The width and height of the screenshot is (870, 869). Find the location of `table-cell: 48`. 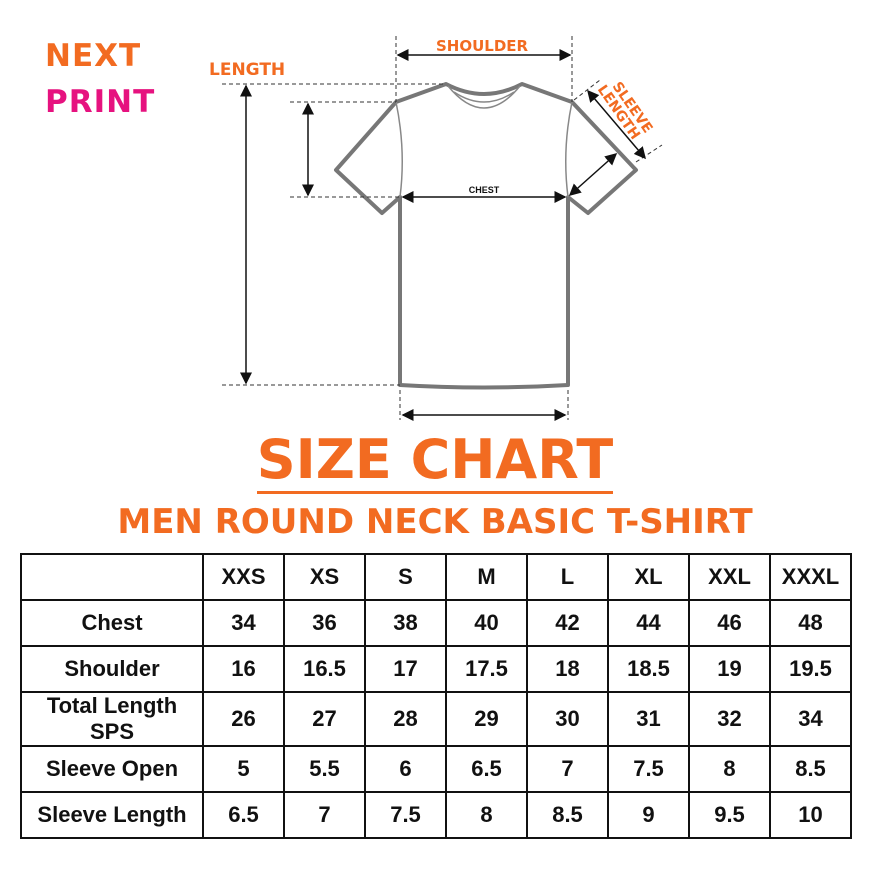

table-cell: 48 is located at coordinates (810, 623).